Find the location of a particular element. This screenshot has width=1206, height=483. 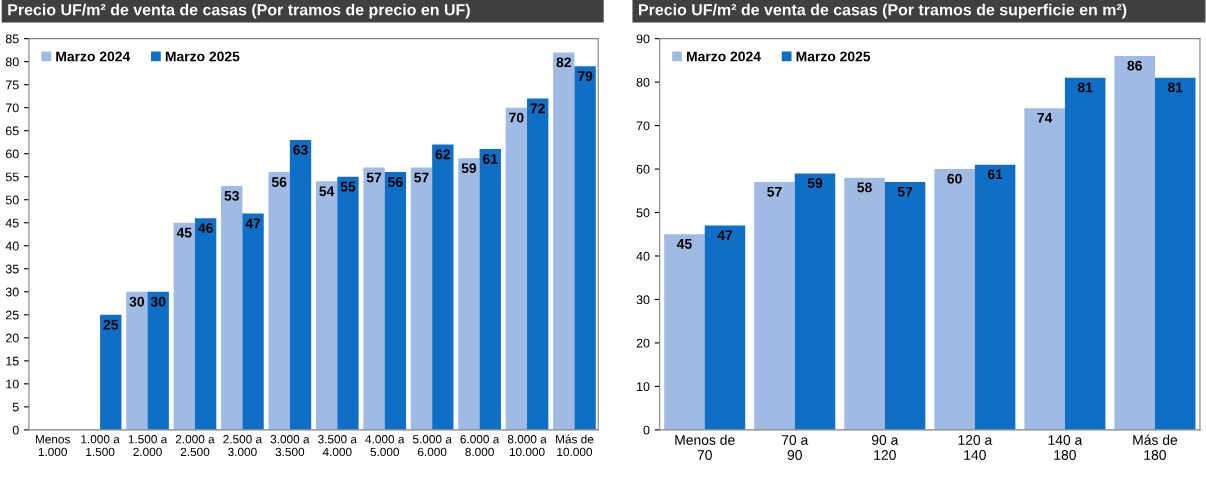

y-tick-label: 75 is located at coordinates (12, 85).